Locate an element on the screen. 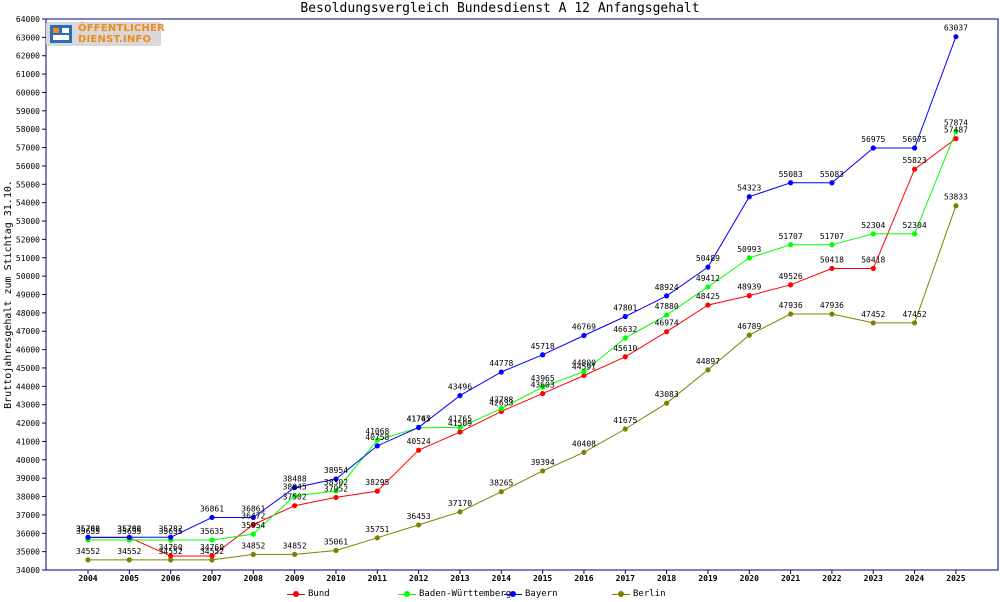  x-tick-label: 2021 is located at coordinates (790, 578).